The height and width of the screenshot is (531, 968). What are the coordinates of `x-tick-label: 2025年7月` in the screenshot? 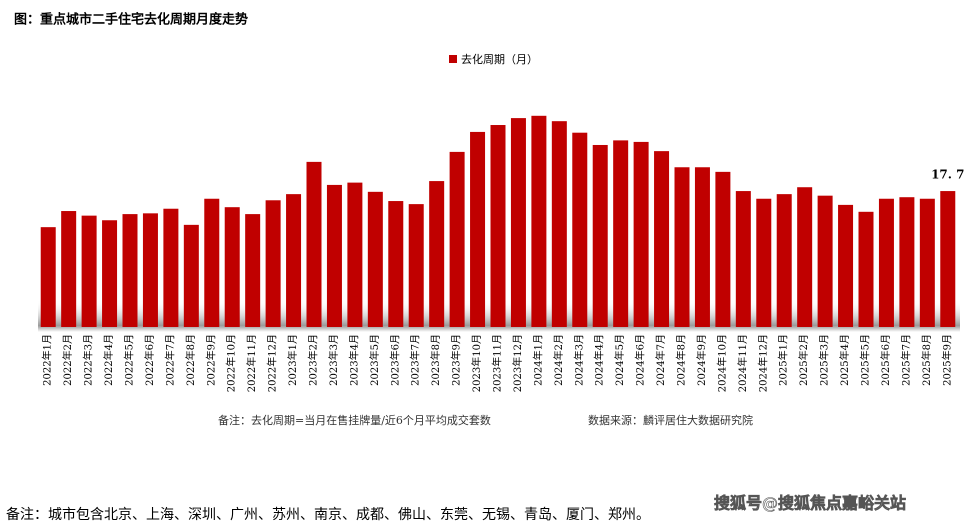 It's located at (905, 360).